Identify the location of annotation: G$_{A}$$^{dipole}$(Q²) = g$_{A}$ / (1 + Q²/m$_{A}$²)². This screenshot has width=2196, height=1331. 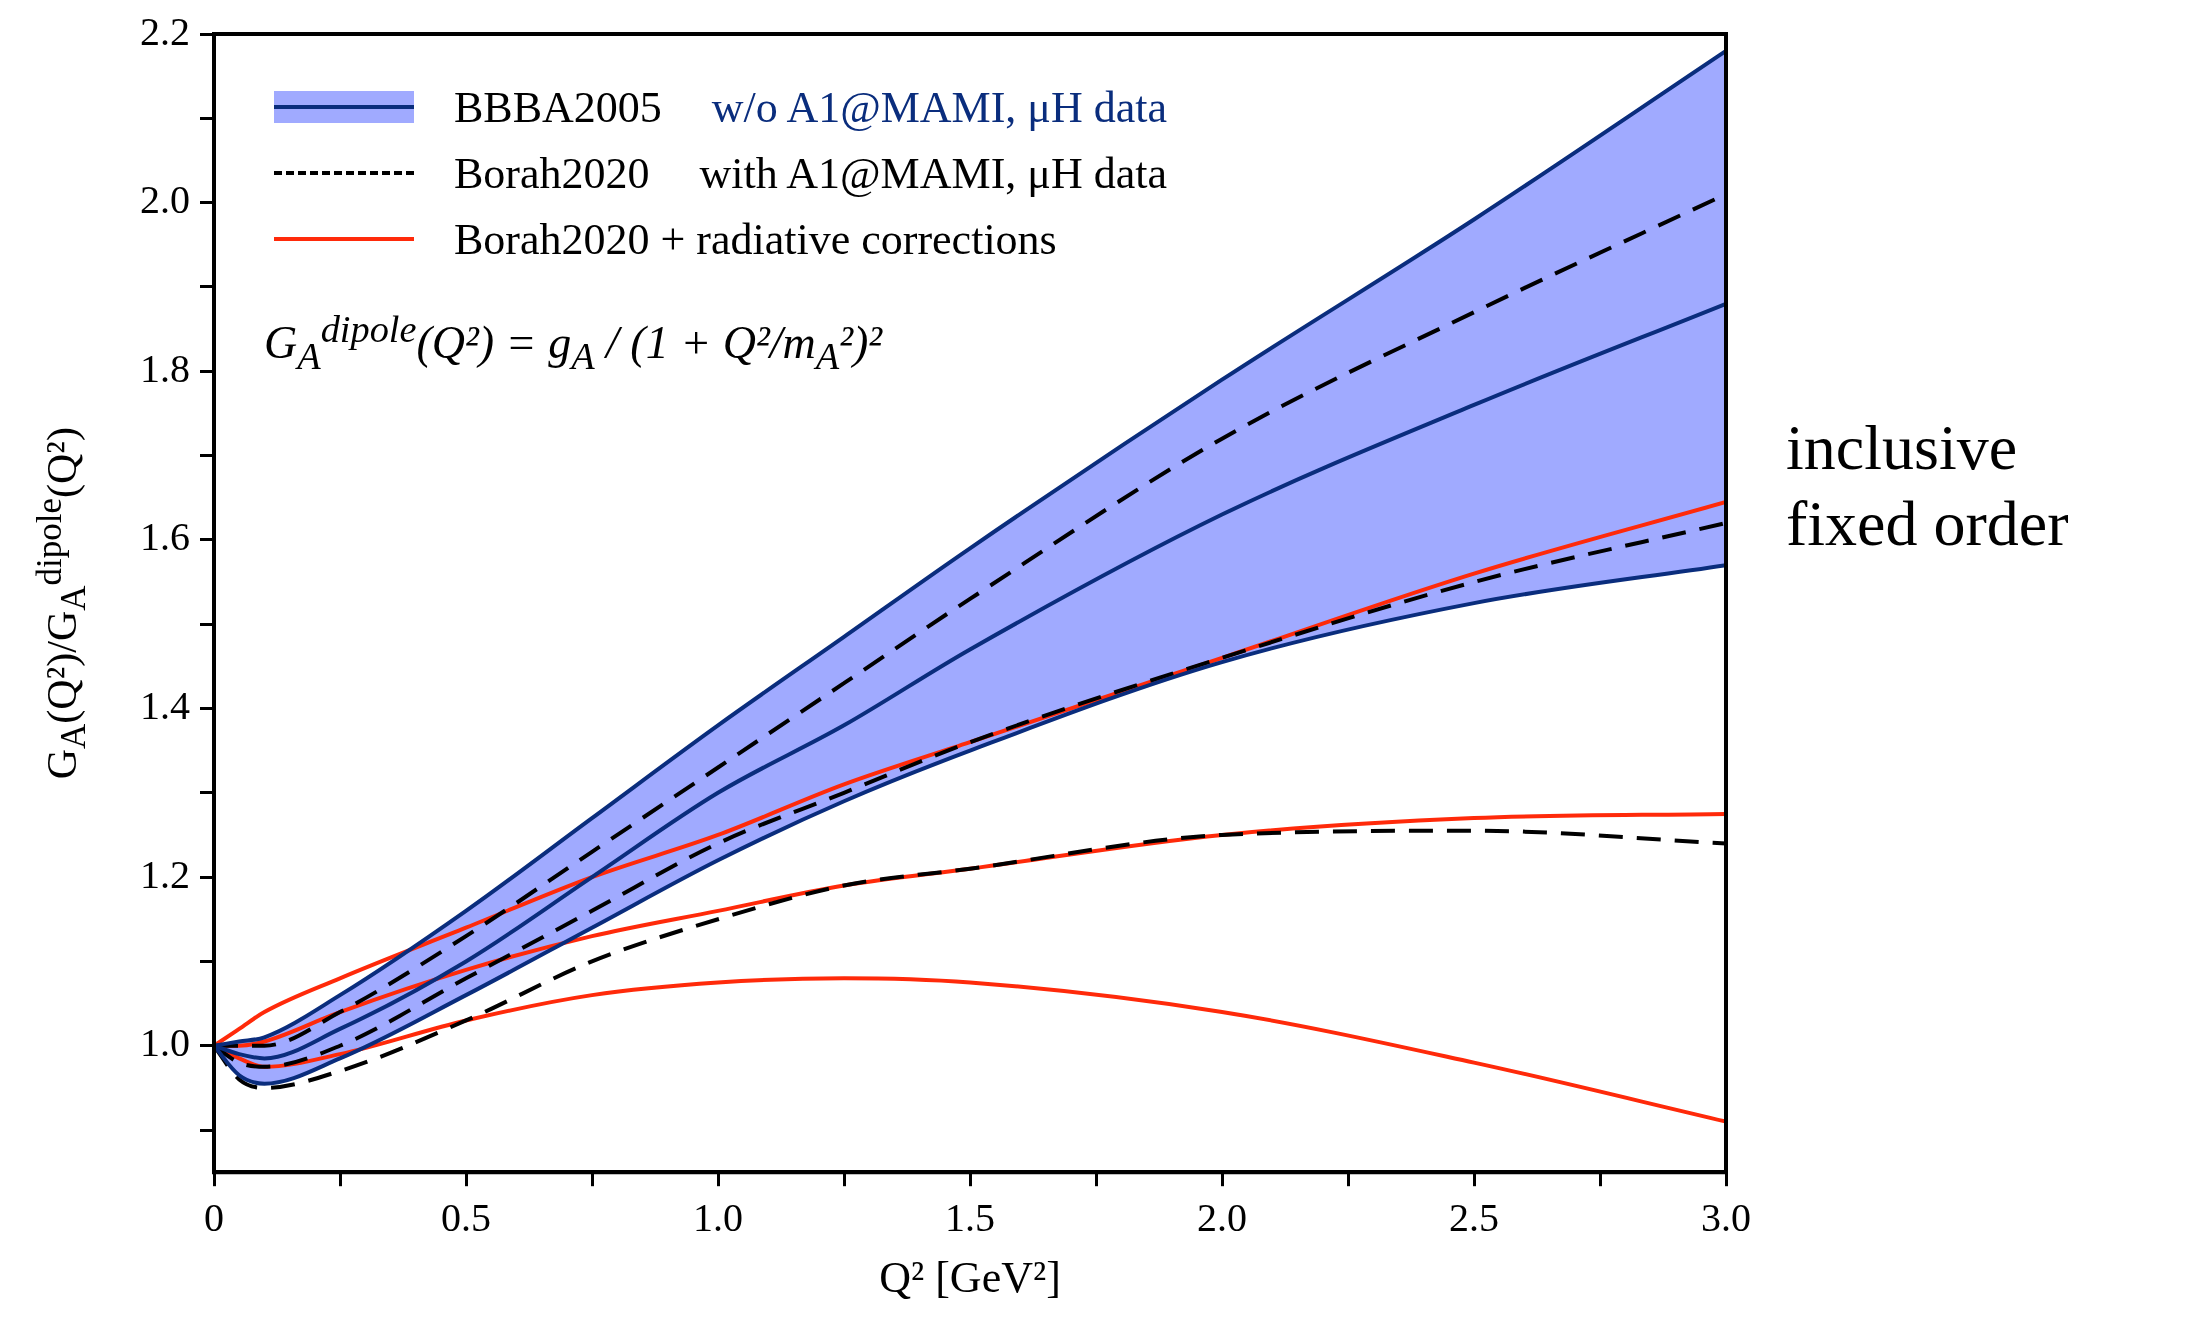
(573, 342).